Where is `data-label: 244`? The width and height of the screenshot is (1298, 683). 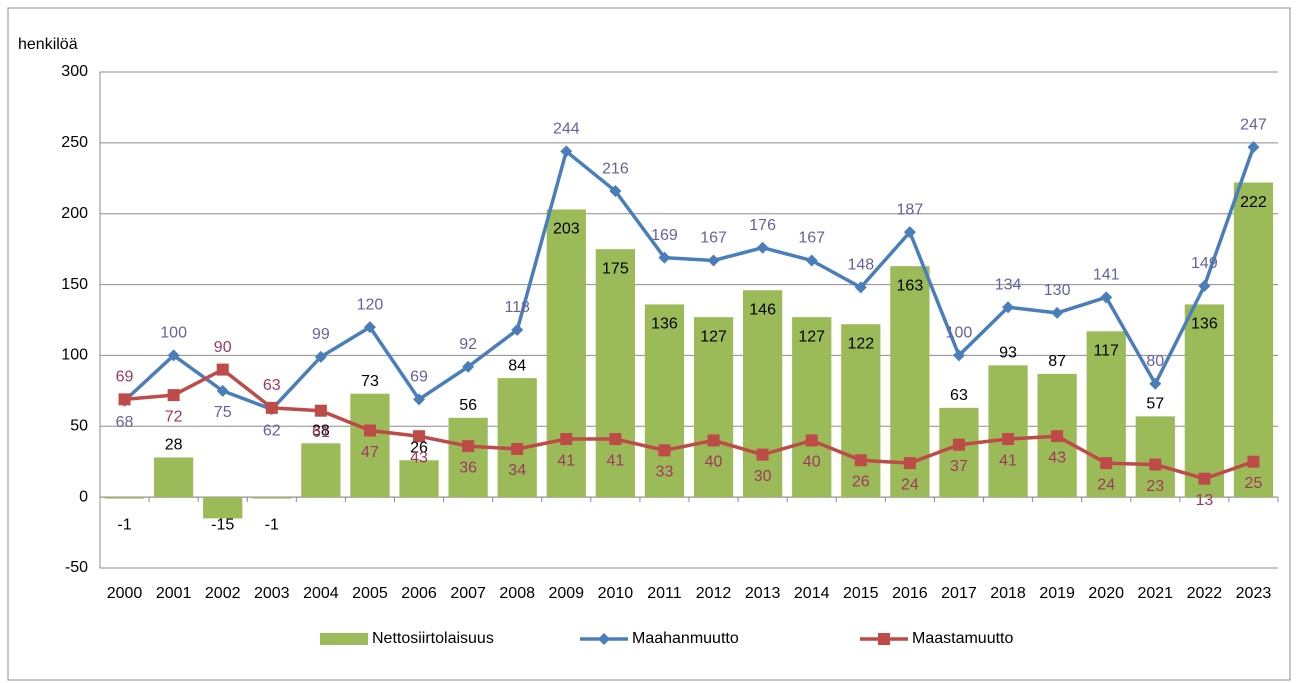 data-label: 244 is located at coordinates (566, 129).